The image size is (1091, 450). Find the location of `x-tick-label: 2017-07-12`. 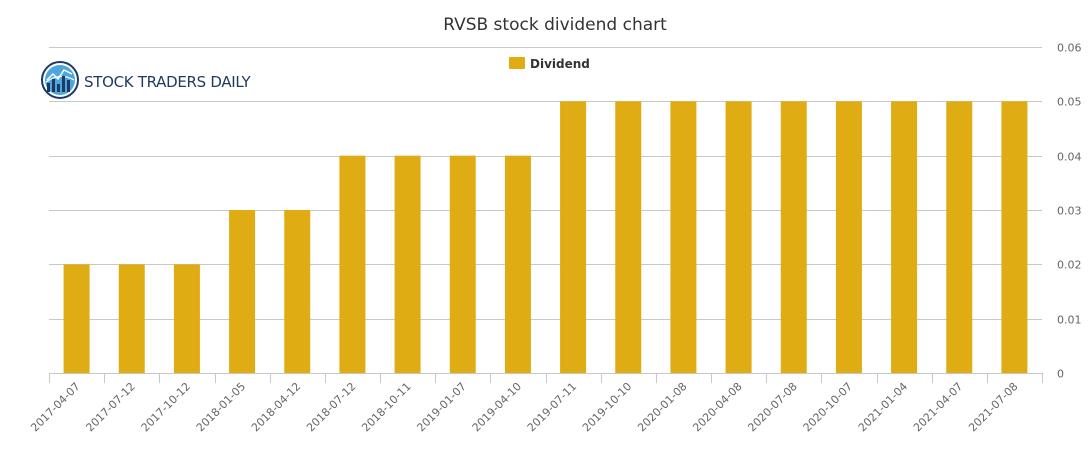

x-tick-label: 2017-07-12 is located at coordinates (110, 407).